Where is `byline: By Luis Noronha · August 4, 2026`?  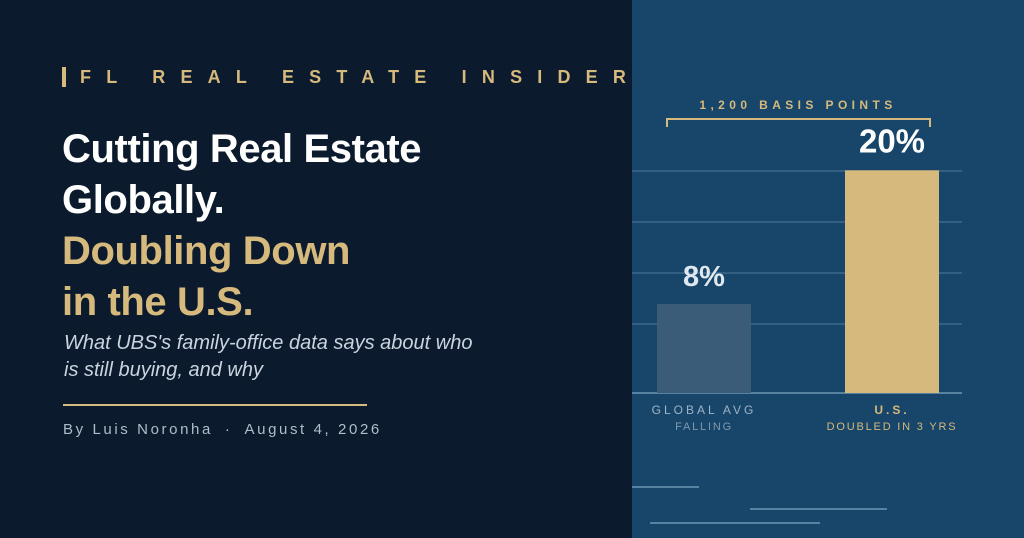 byline: By Luis Noronha · August 4, 2026 is located at coordinates (222, 429).